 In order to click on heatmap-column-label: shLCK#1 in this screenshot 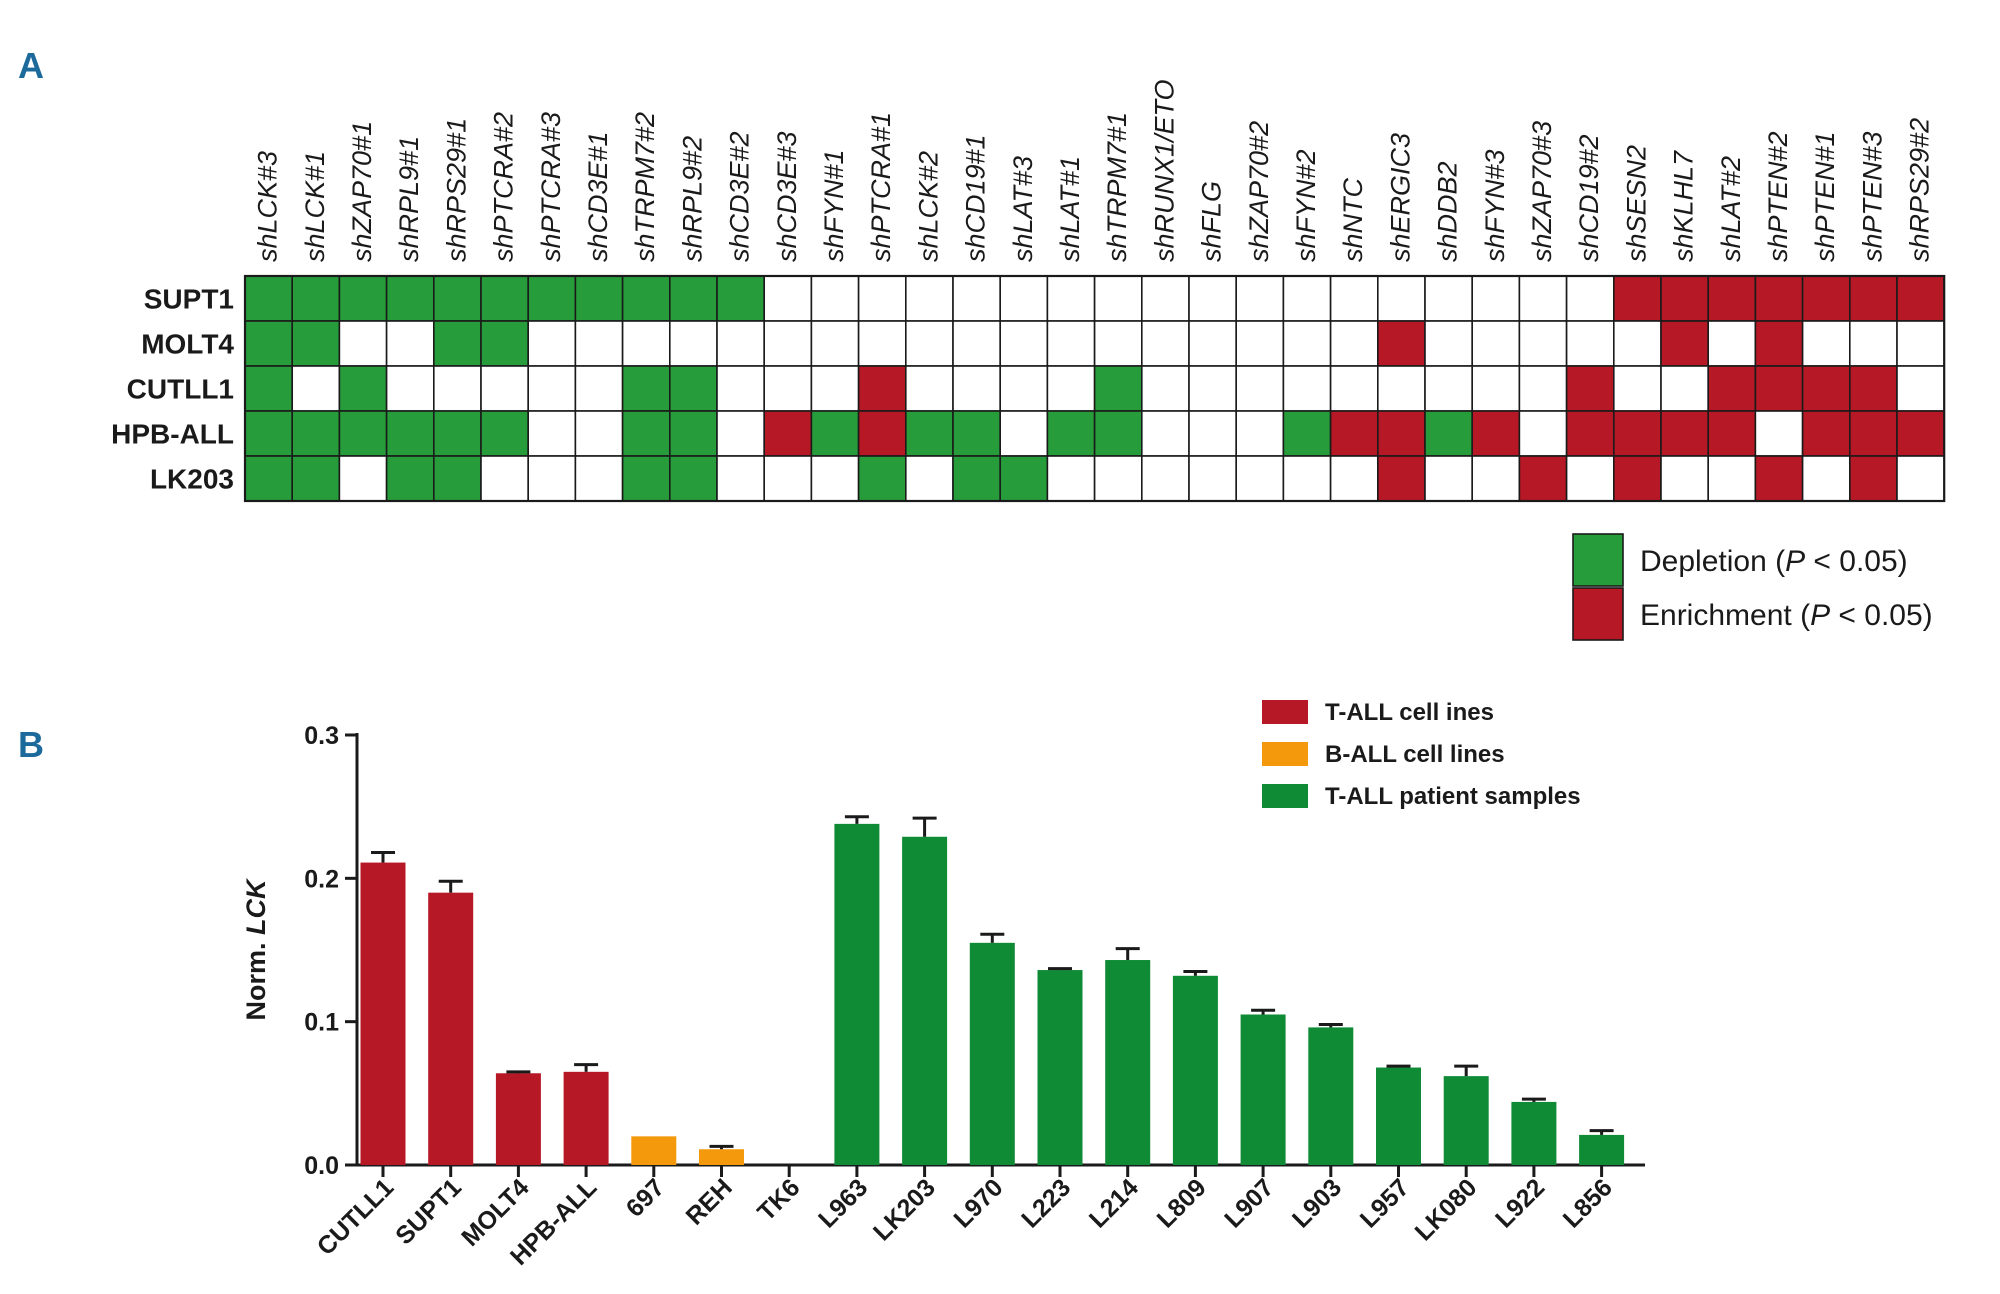, I will do `click(315, 206)`.